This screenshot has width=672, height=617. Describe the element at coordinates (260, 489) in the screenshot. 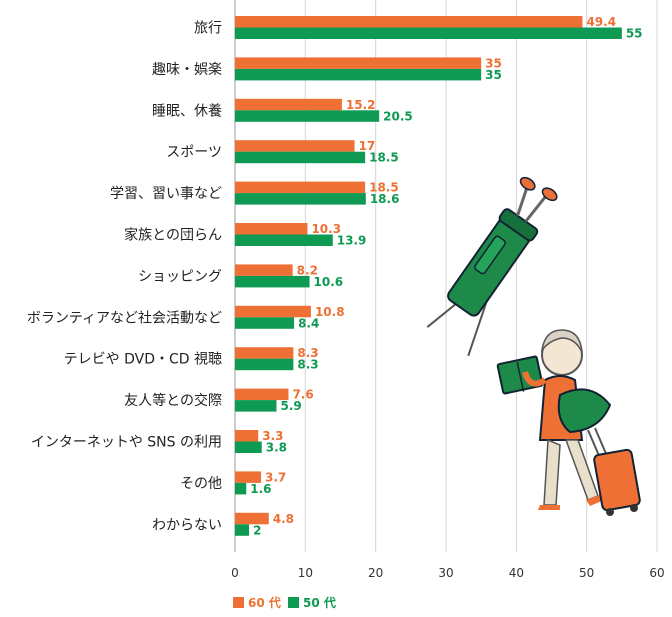

I see `data-label-50: 1.6` at that location.